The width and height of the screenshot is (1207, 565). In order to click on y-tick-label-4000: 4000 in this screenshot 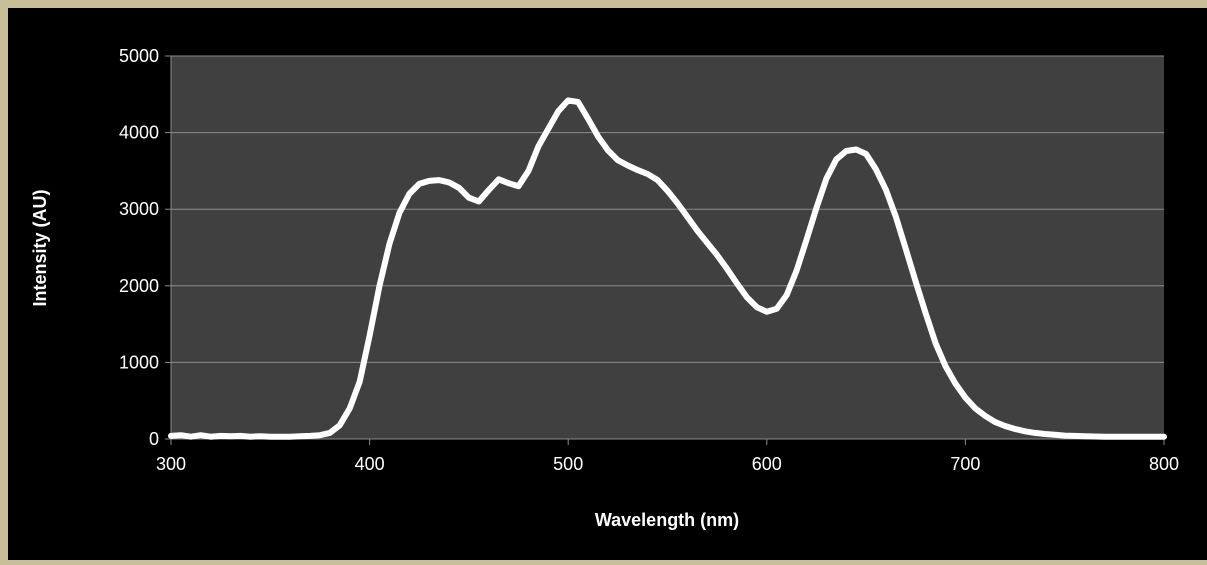, I will do `click(139, 133)`.